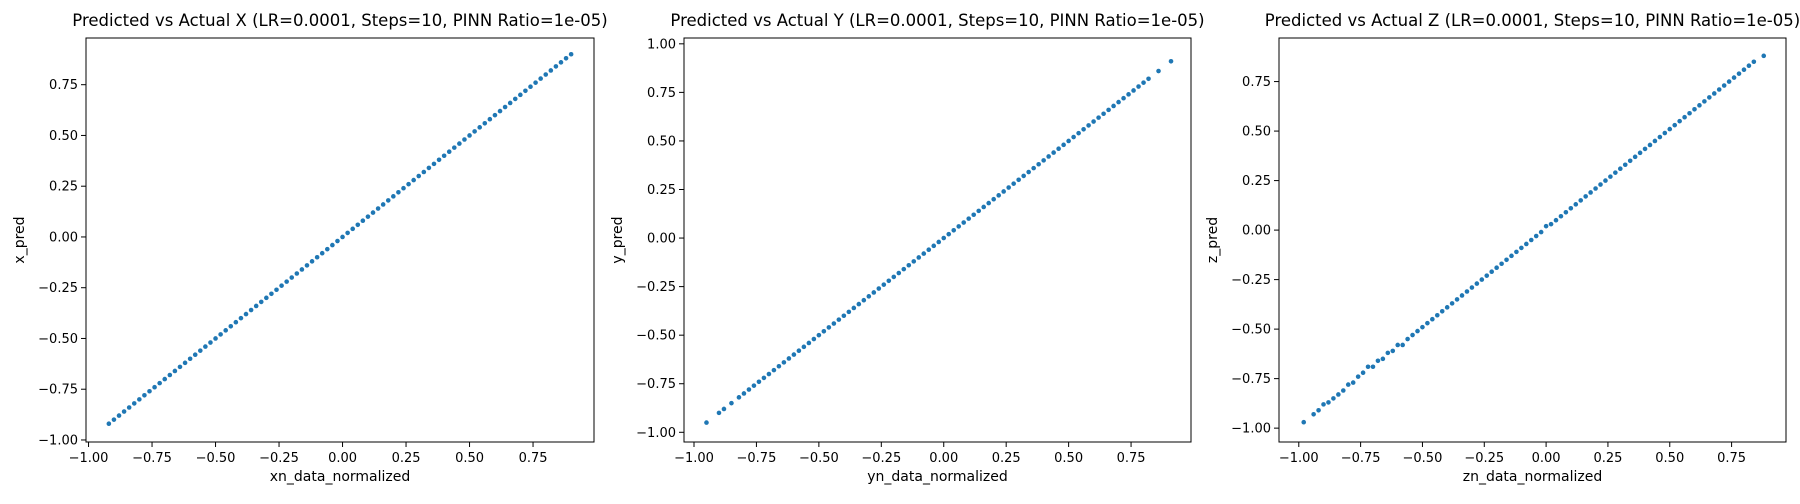 This screenshot has height=504, width=1800. I want to click on x-tick-label: −0.75, so click(152, 458).